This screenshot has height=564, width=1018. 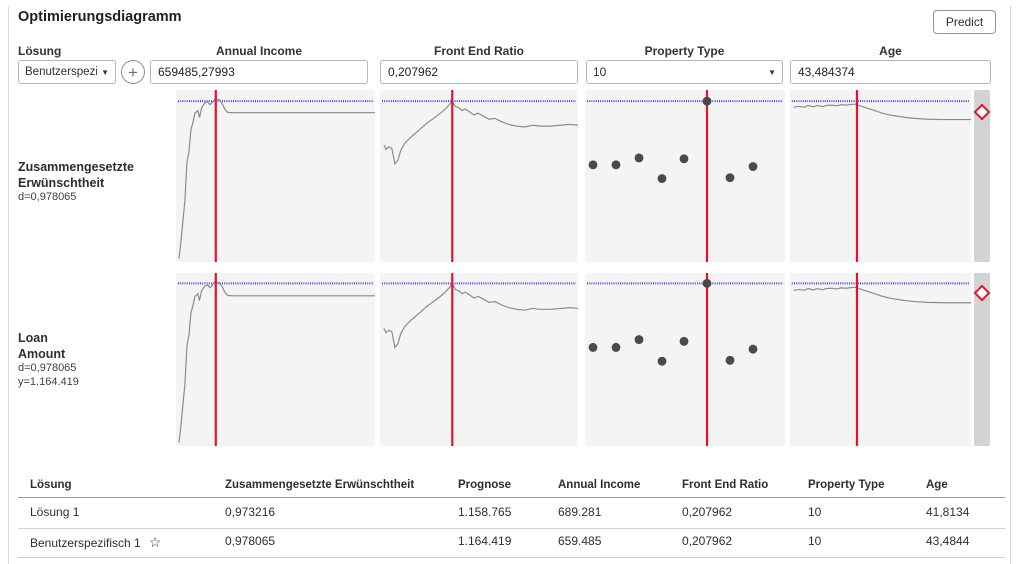 I want to click on solution-select: Benutzerspezifi... ▼, so click(x=67, y=72).